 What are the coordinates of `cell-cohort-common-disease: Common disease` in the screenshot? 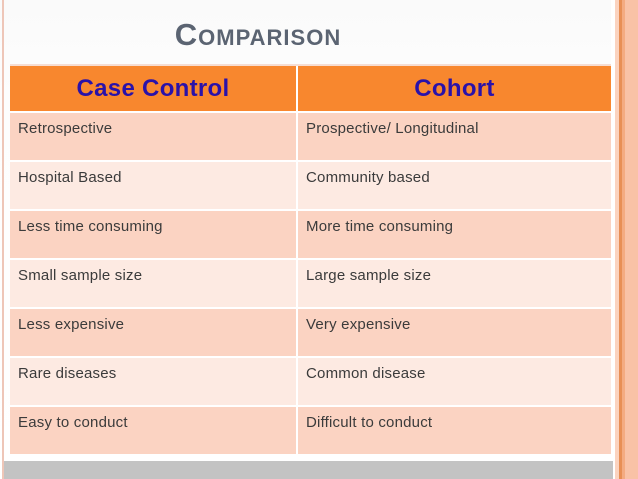 It's located at (454, 381).